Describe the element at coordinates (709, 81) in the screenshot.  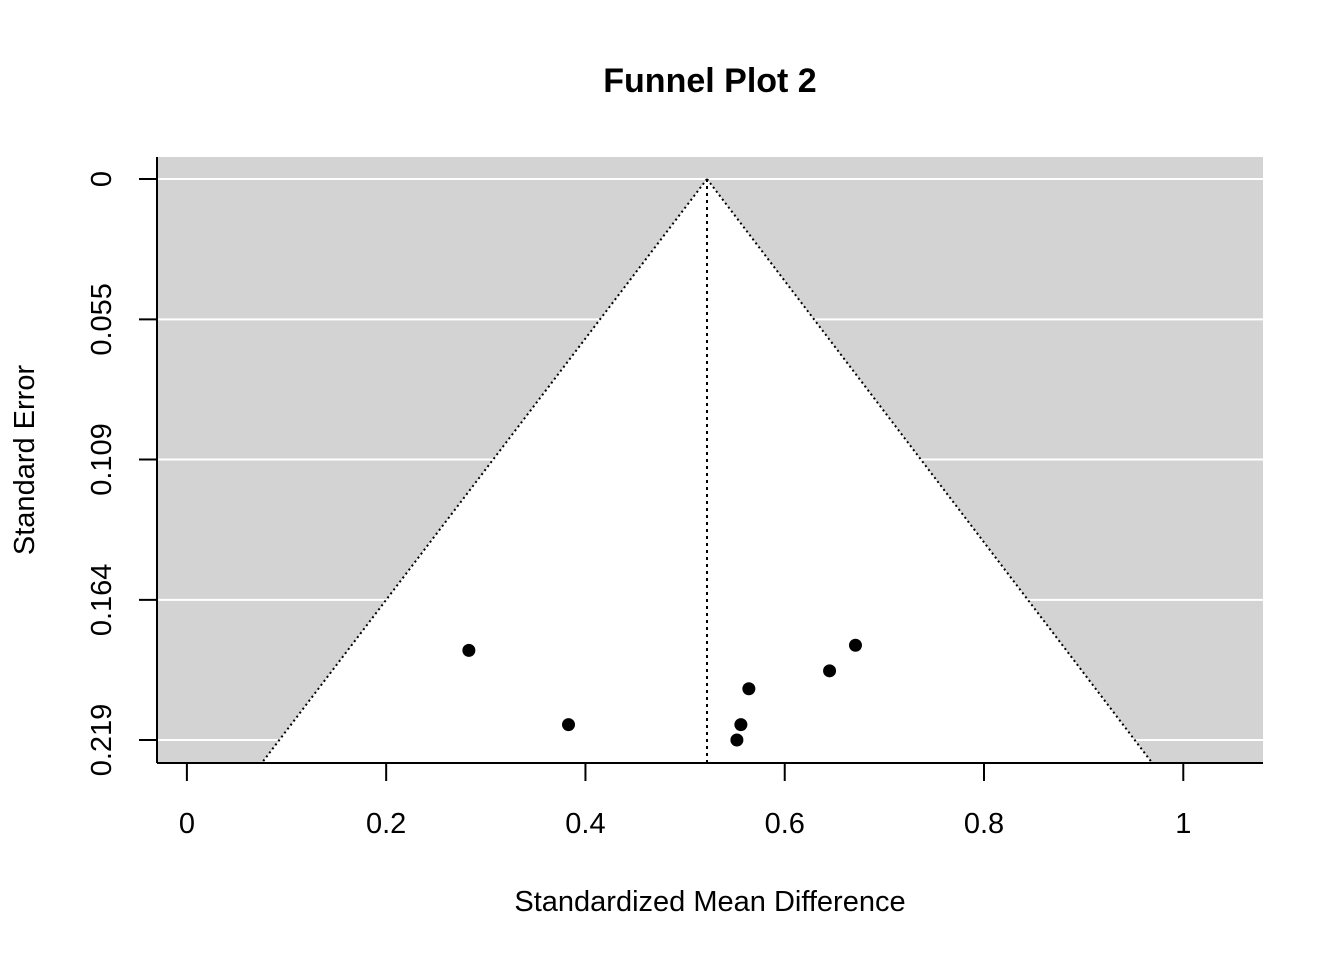
I see `chart-title: Funnel Plot 2` at that location.